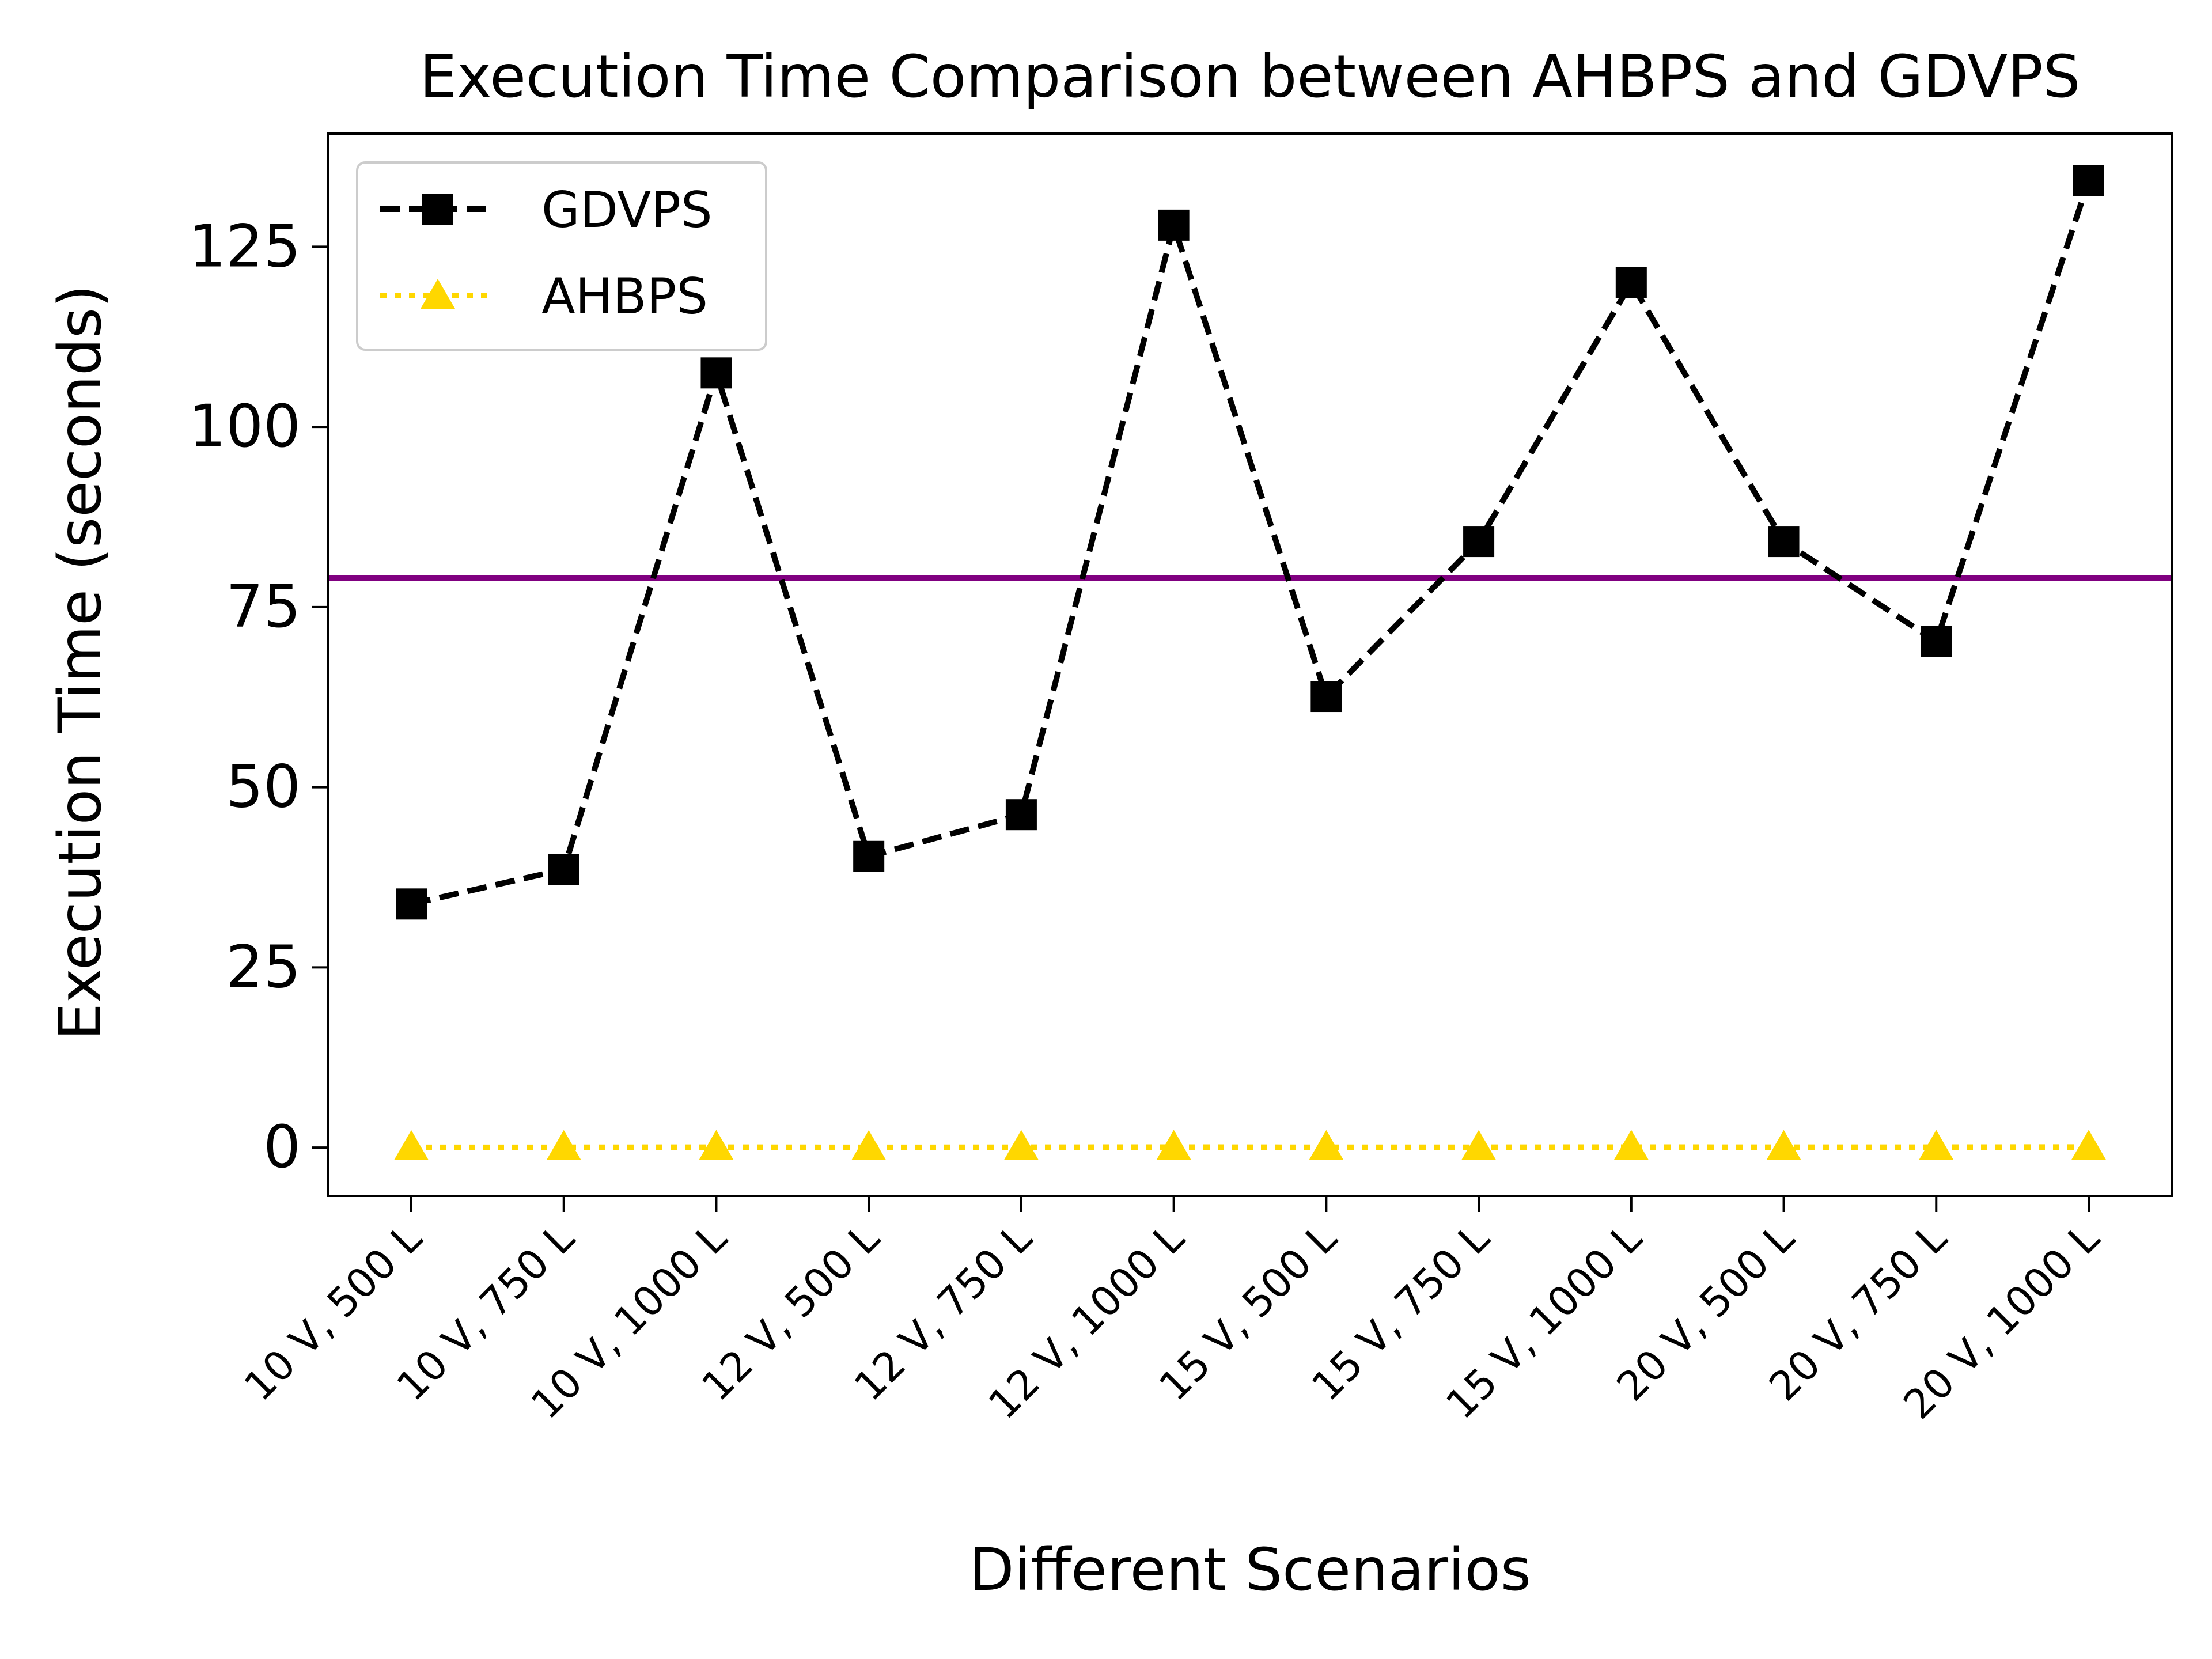 This screenshot has height=1659, width=2212. What do you see at coordinates (627, 210) in the screenshot?
I see `legend-gdvps-label: GDVPS` at bounding box center [627, 210].